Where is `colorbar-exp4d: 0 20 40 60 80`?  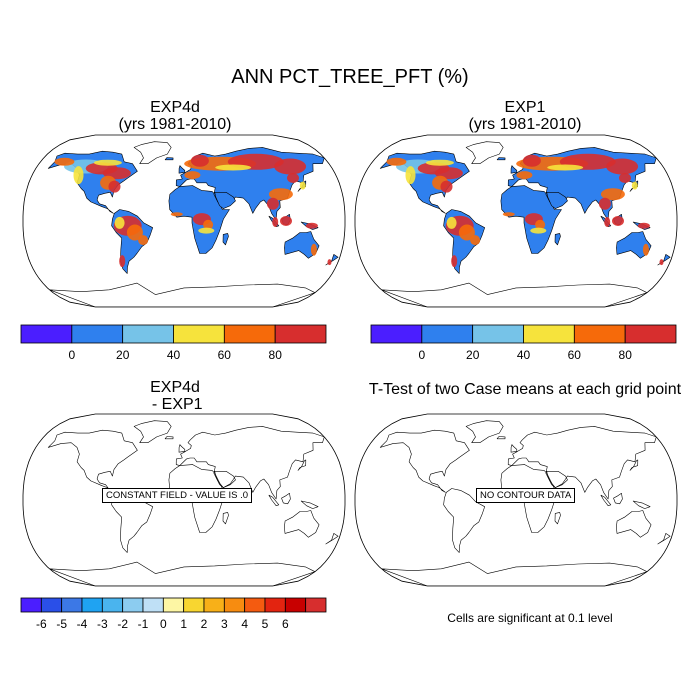 colorbar-exp4d: 0 20 40 60 80 is located at coordinates (173, 343).